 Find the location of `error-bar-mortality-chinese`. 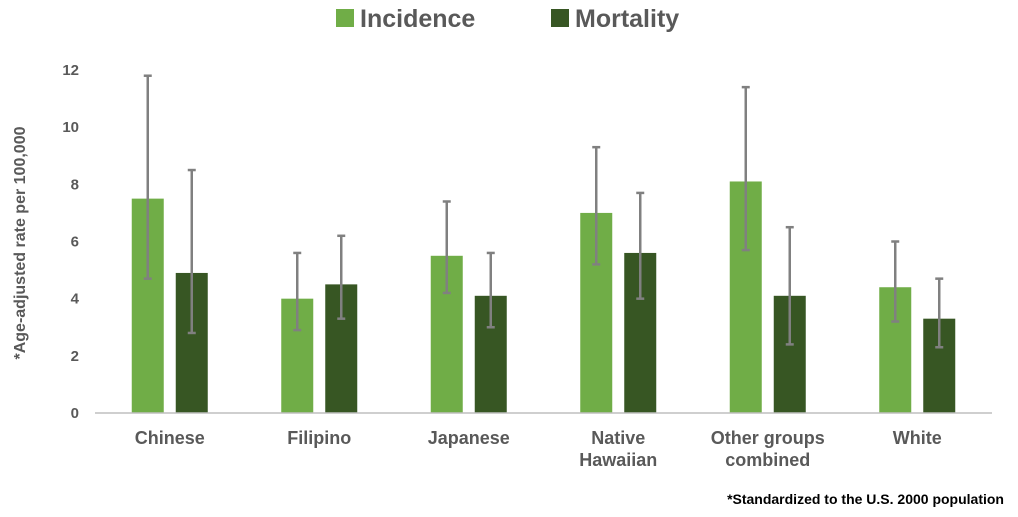

error-bar-mortality-chinese is located at coordinates (191, 251).